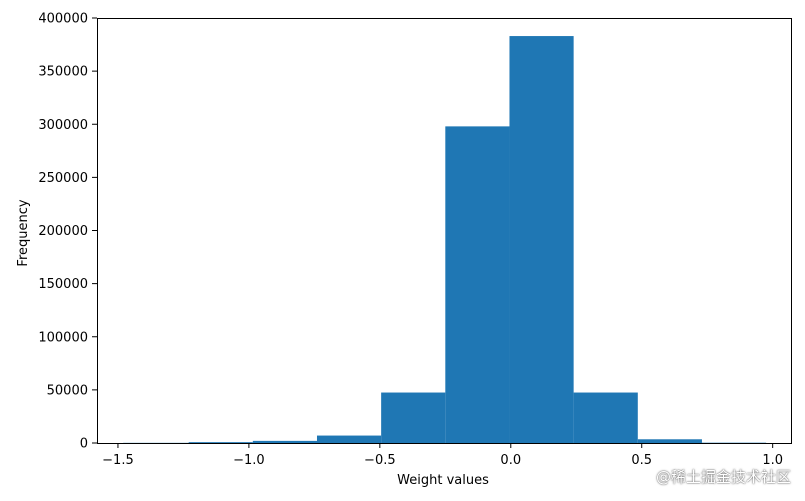  What do you see at coordinates (84, 444) in the screenshot?
I see `y-tick-label: 0` at bounding box center [84, 444].